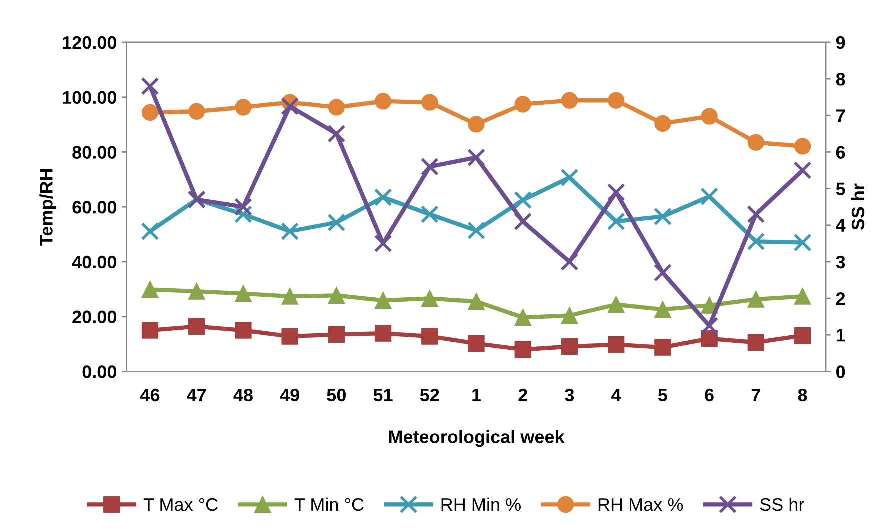  I want to click on x-tick-label: 52, so click(430, 395).